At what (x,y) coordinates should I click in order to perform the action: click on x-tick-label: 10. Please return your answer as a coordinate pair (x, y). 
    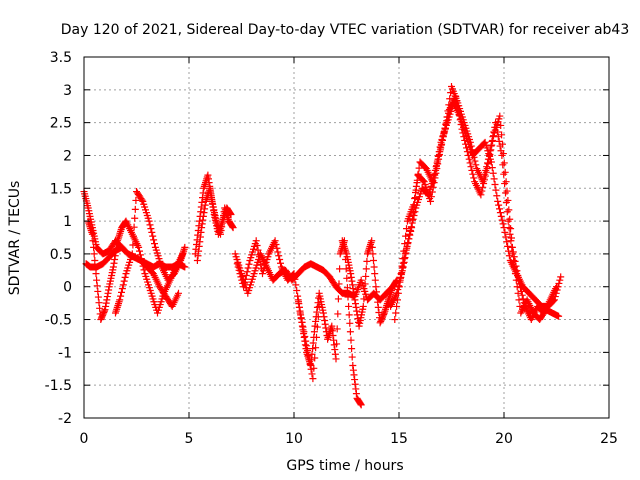
    Looking at the image, I should click on (294, 439).